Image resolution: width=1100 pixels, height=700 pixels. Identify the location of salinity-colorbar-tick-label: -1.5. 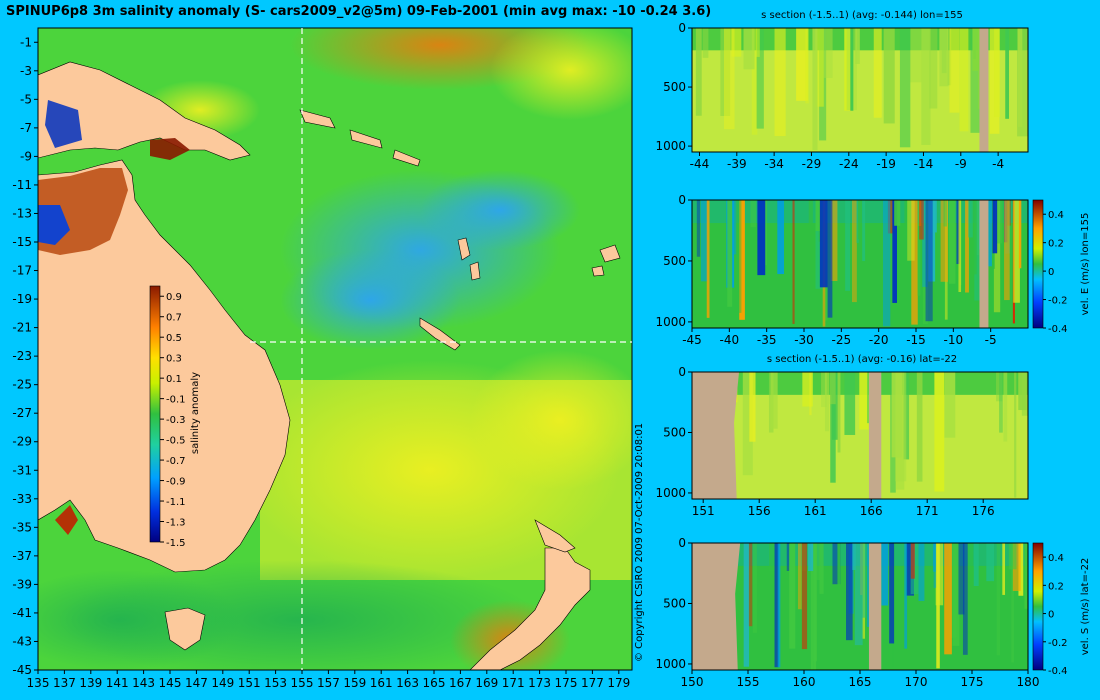
(176, 543).